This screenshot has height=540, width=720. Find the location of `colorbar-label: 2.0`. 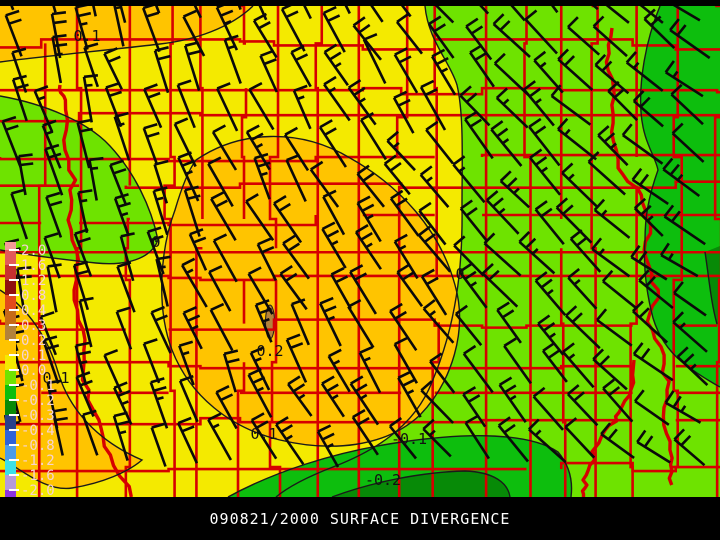

colorbar-label: 2.0 is located at coordinates (33, 251).